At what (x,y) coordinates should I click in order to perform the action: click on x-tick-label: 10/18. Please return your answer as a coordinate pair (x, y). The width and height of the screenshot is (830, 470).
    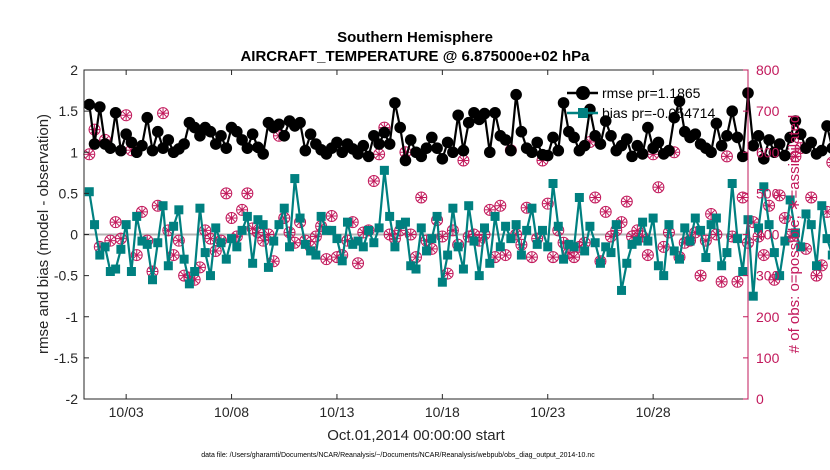
    Looking at the image, I should click on (442, 412).